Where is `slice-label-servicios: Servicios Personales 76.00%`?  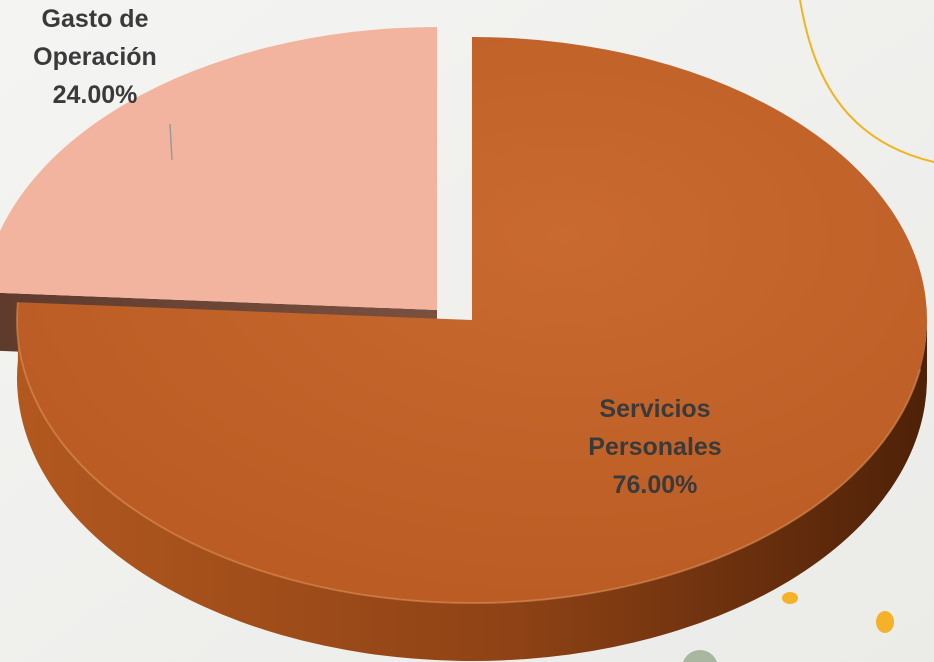
slice-label-servicios: Servicios Personales 76.00% is located at coordinates (655, 447).